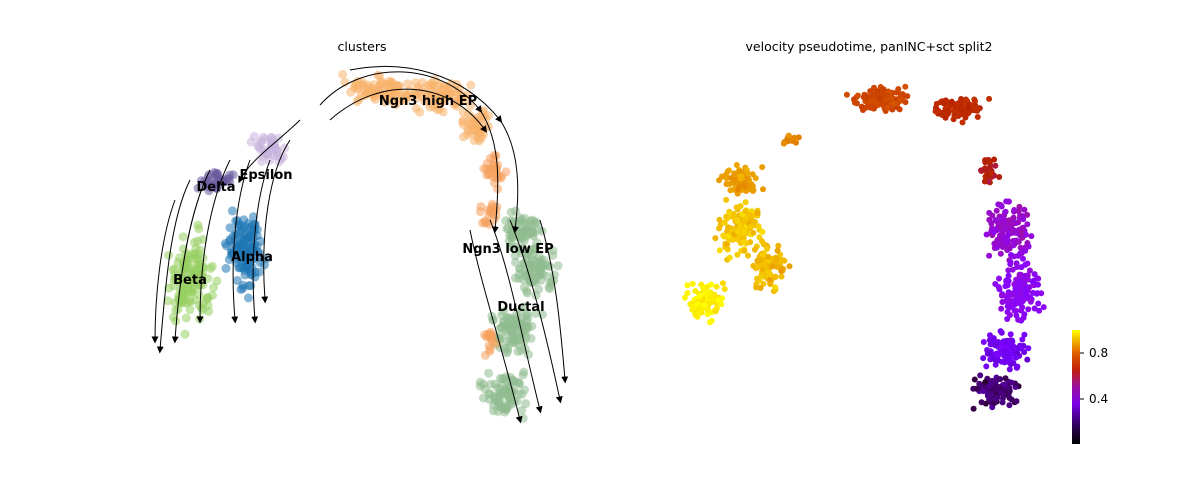 The image size is (1200, 500). Describe the element at coordinates (507, 249) in the screenshot. I see `cluster-label-ngn3-low-ep: Ngn3 low EP` at that location.